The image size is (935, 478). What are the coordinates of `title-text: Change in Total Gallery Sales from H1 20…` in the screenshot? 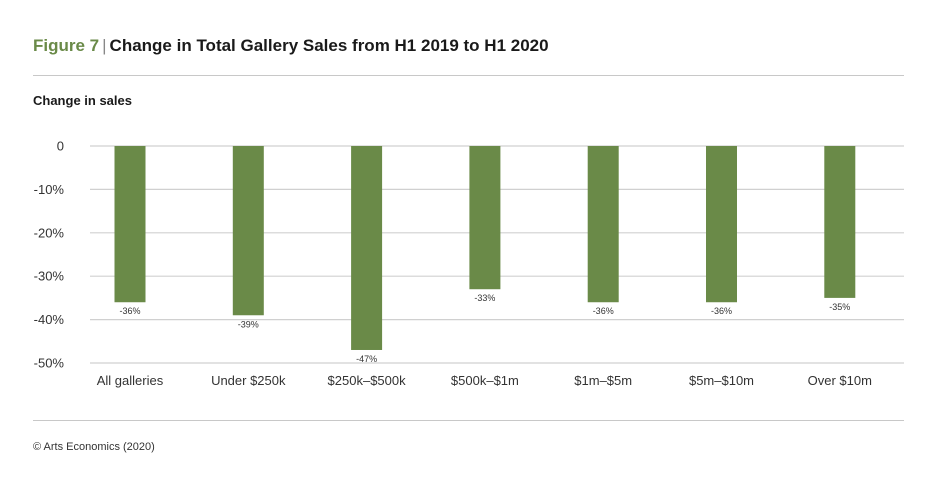 It's located at (329, 45).